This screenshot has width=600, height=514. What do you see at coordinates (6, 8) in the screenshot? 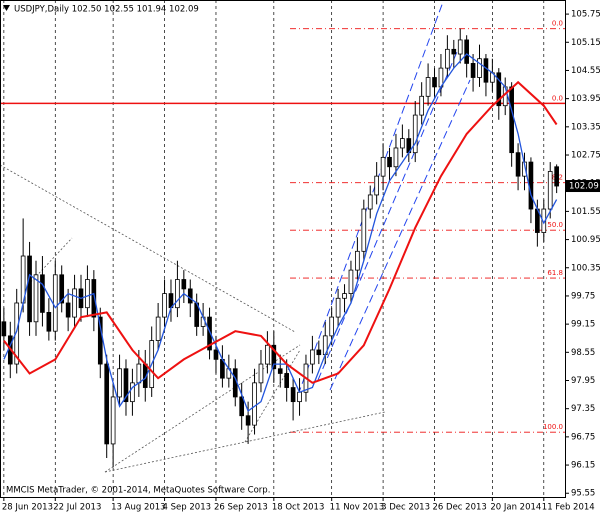
I see `title-icon` at bounding box center [6, 8].